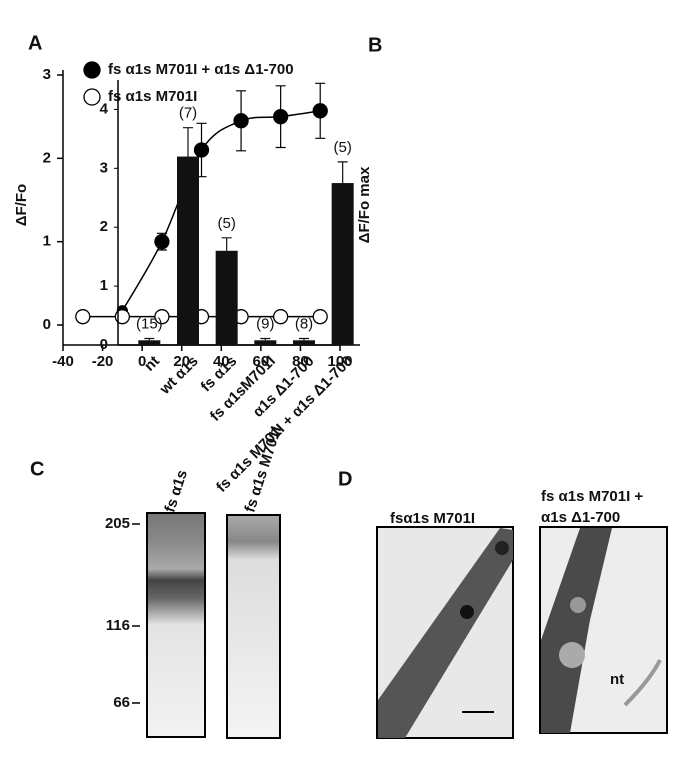 Image resolution: width=685 pixels, height=764 pixels. I want to click on y-axis-title: ΔF/Fo, so click(21, 205).